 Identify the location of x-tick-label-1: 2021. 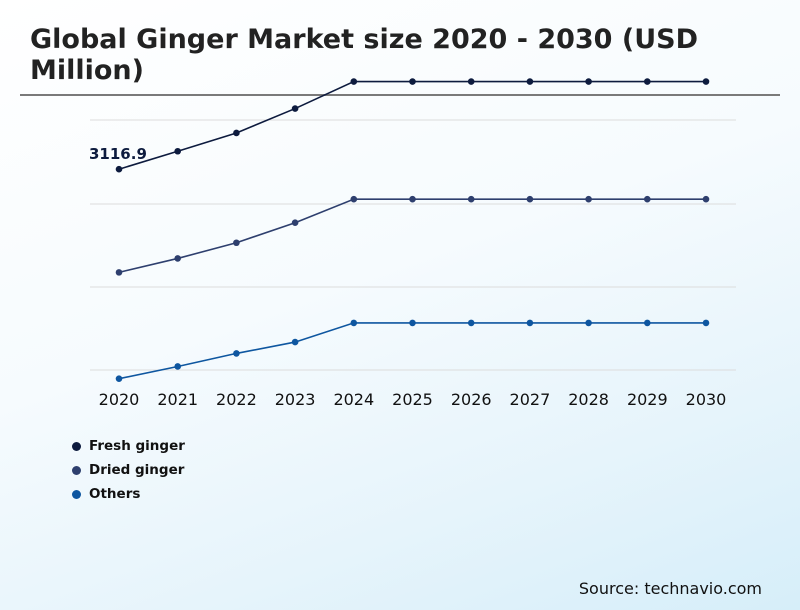
(177, 399).